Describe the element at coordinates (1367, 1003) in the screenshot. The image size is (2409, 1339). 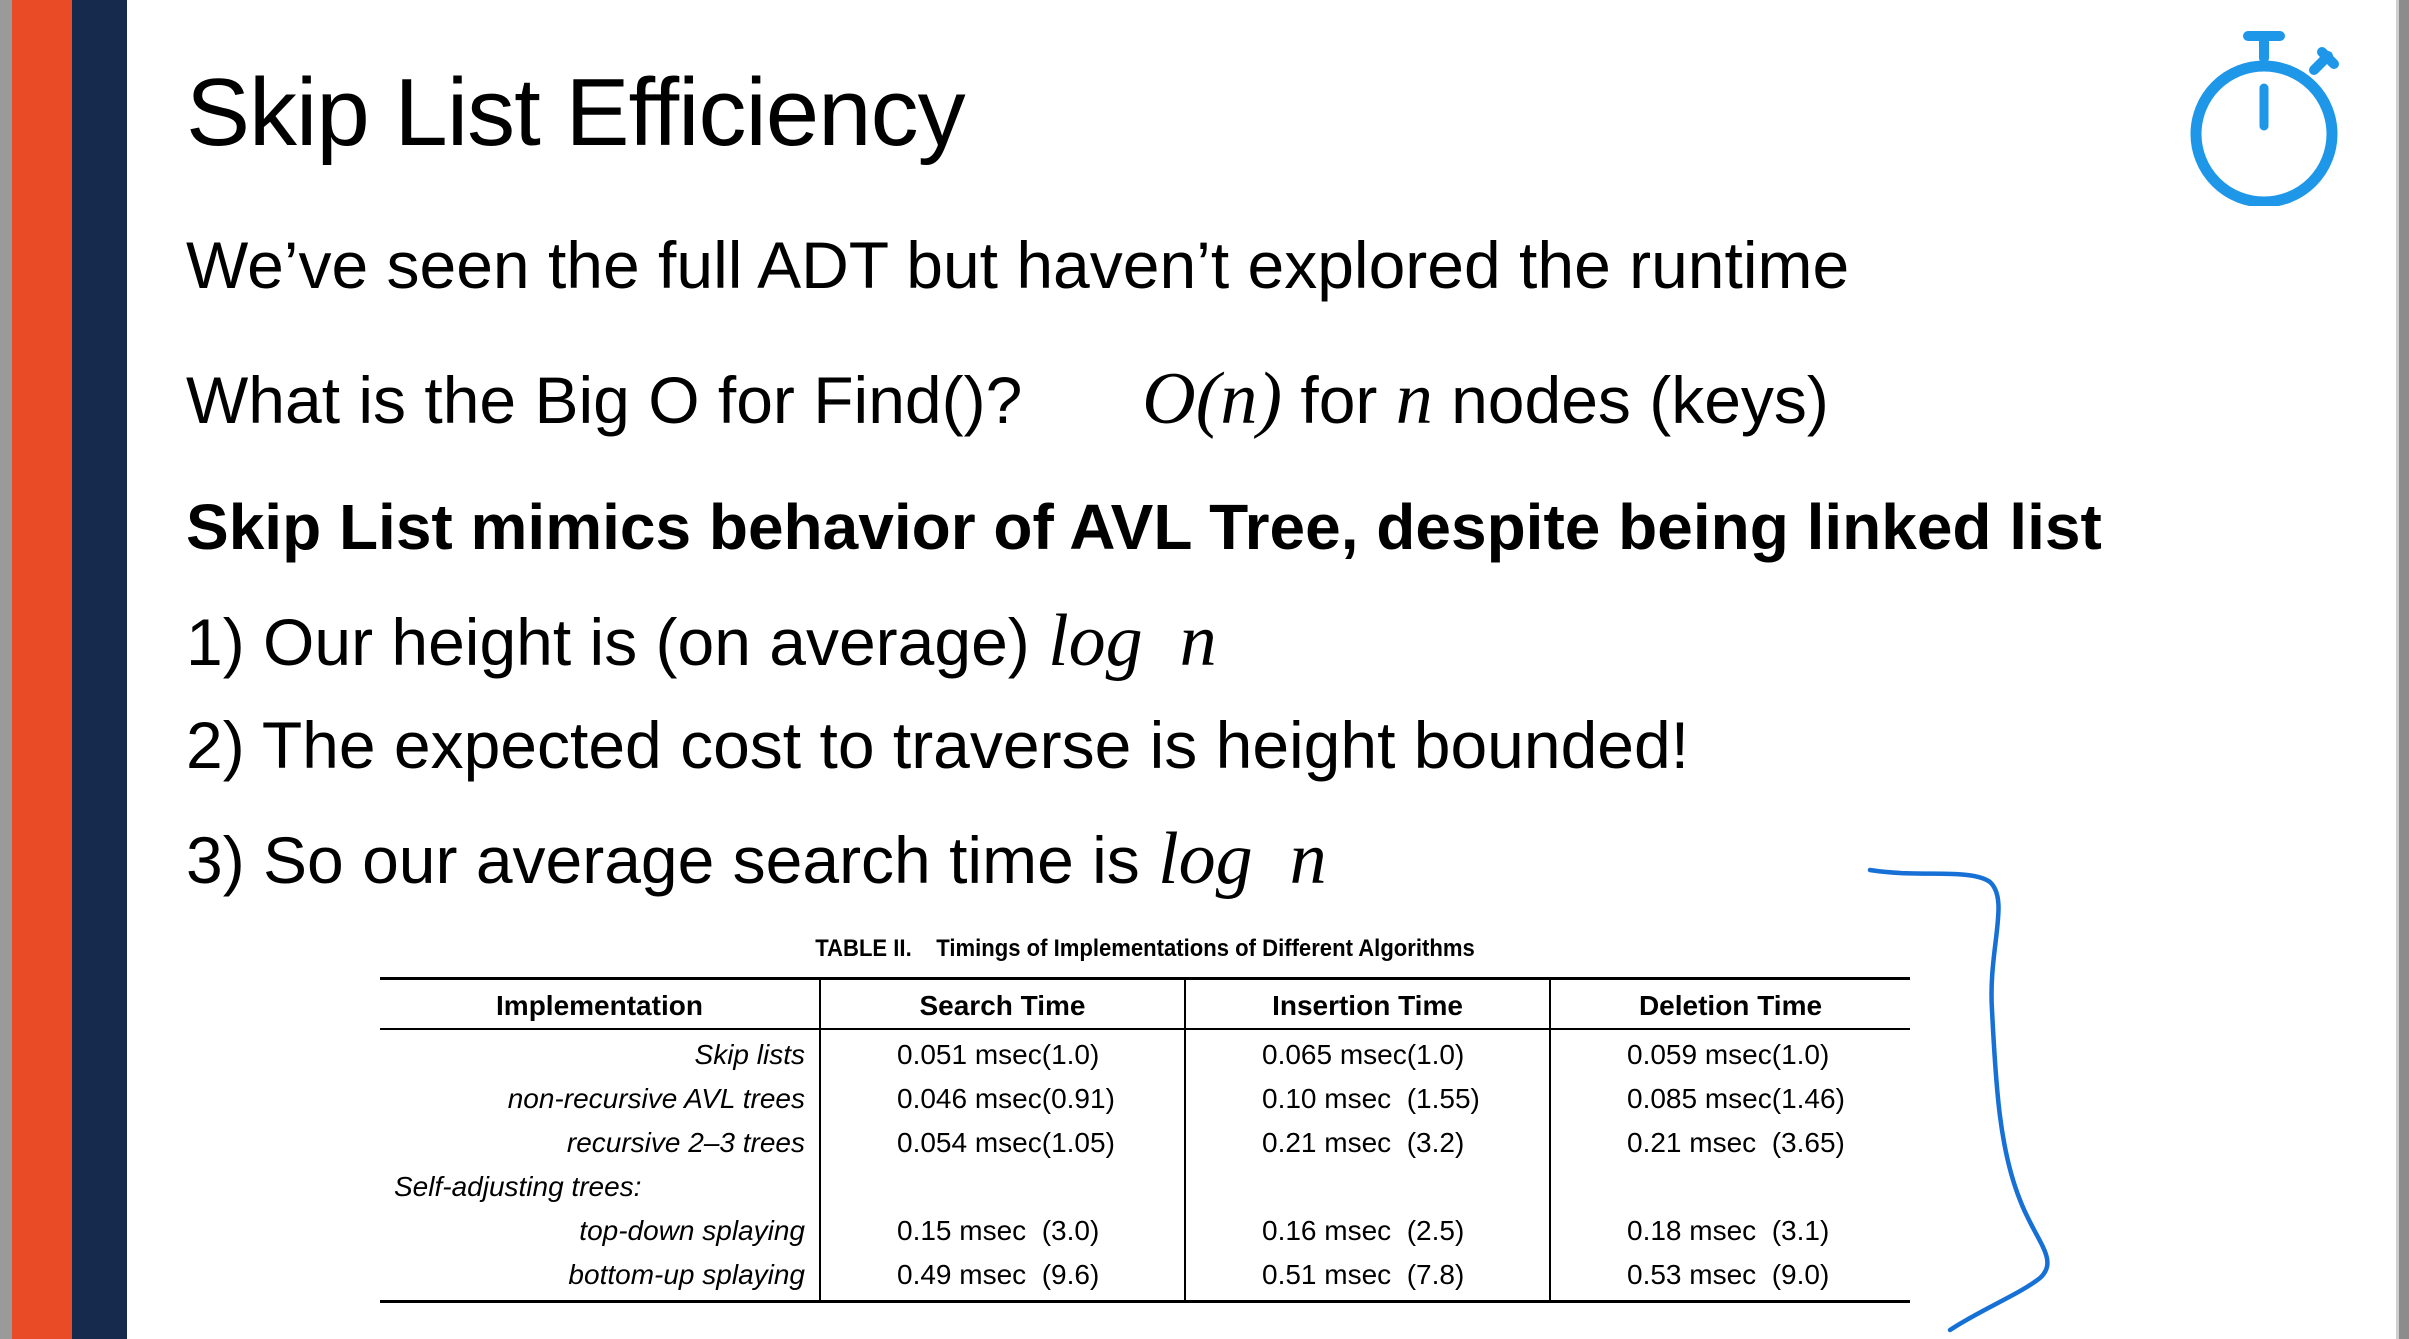
I see `header-insertion-time: Insertion Time` at that location.